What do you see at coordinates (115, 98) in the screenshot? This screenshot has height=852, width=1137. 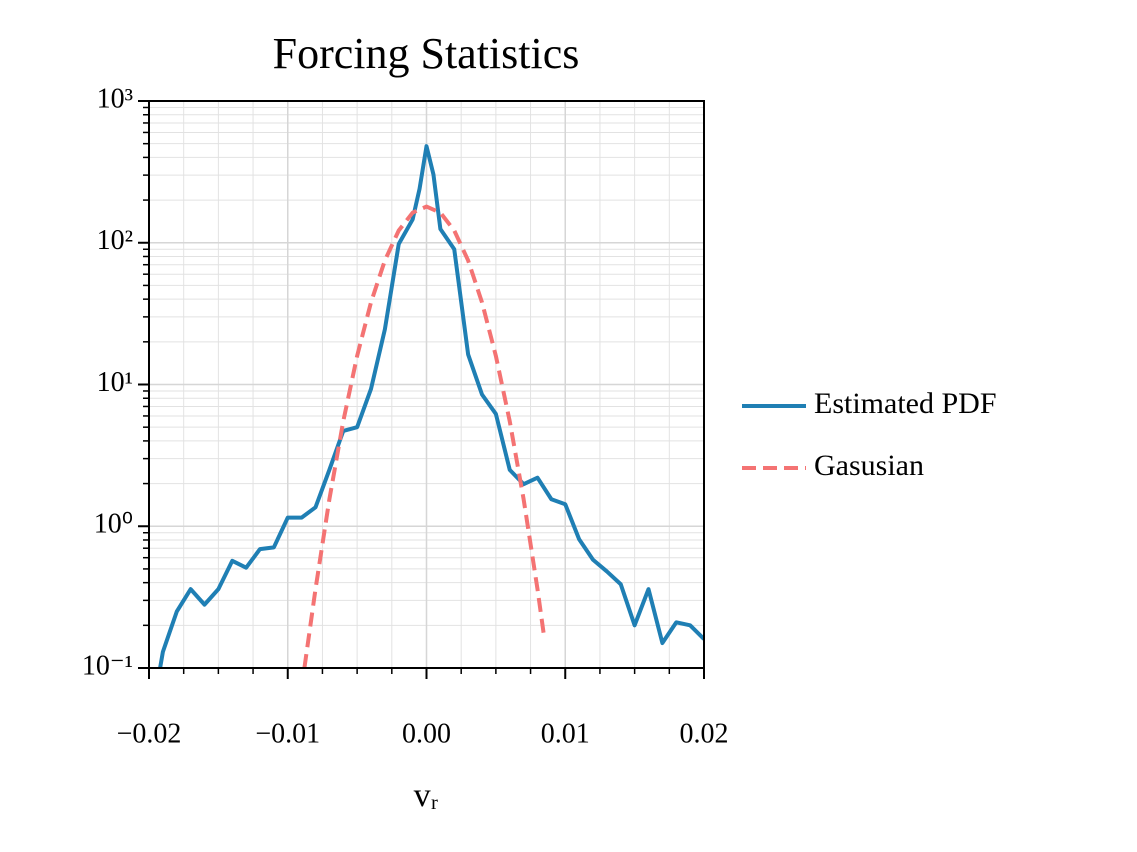 I see `y-tick-label: 10³` at bounding box center [115, 98].